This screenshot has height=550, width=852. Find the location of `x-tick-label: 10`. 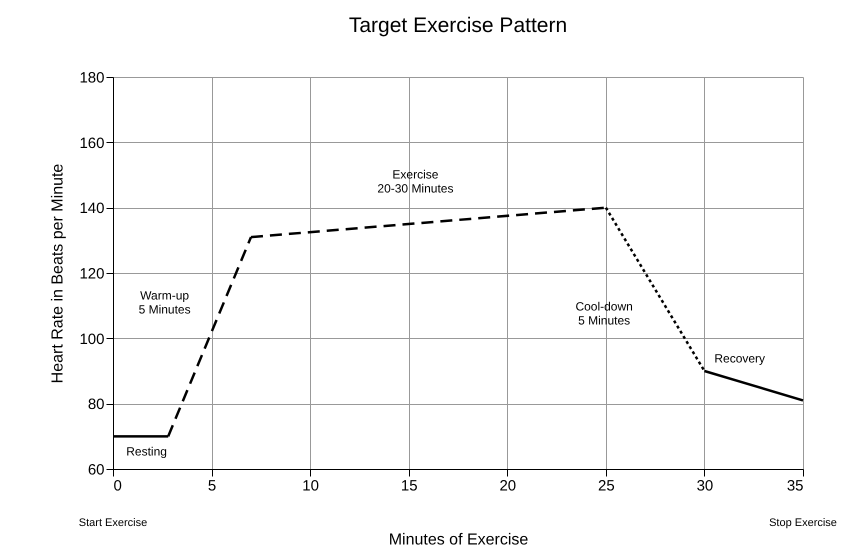

x-tick-label: 10 is located at coordinates (310, 486).